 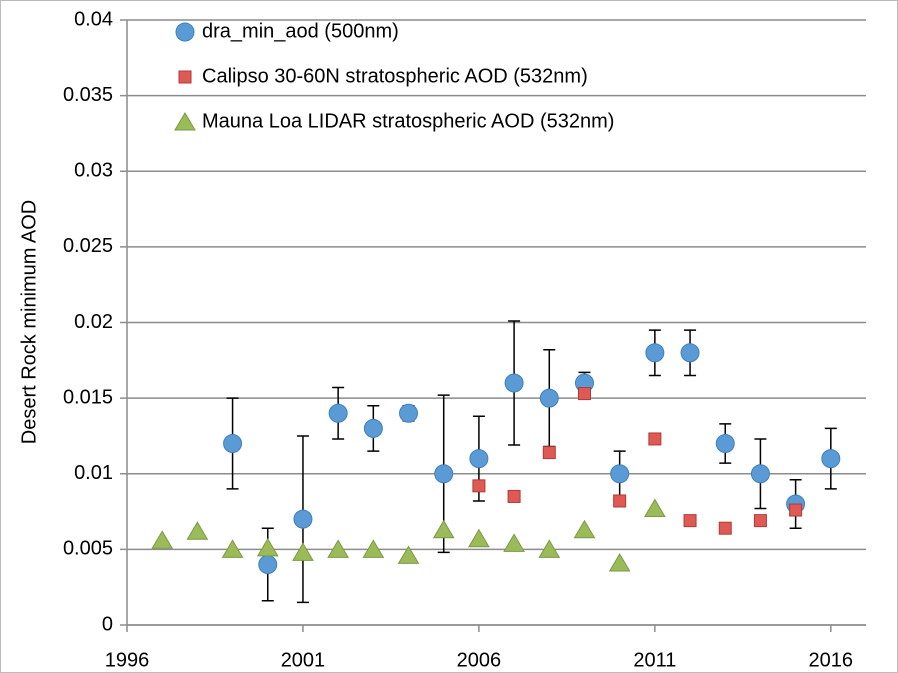 What do you see at coordinates (395, 76) in the screenshot?
I see `legend-label: Calipso 30-60N stratospheric AOD (532nm)` at bounding box center [395, 76].